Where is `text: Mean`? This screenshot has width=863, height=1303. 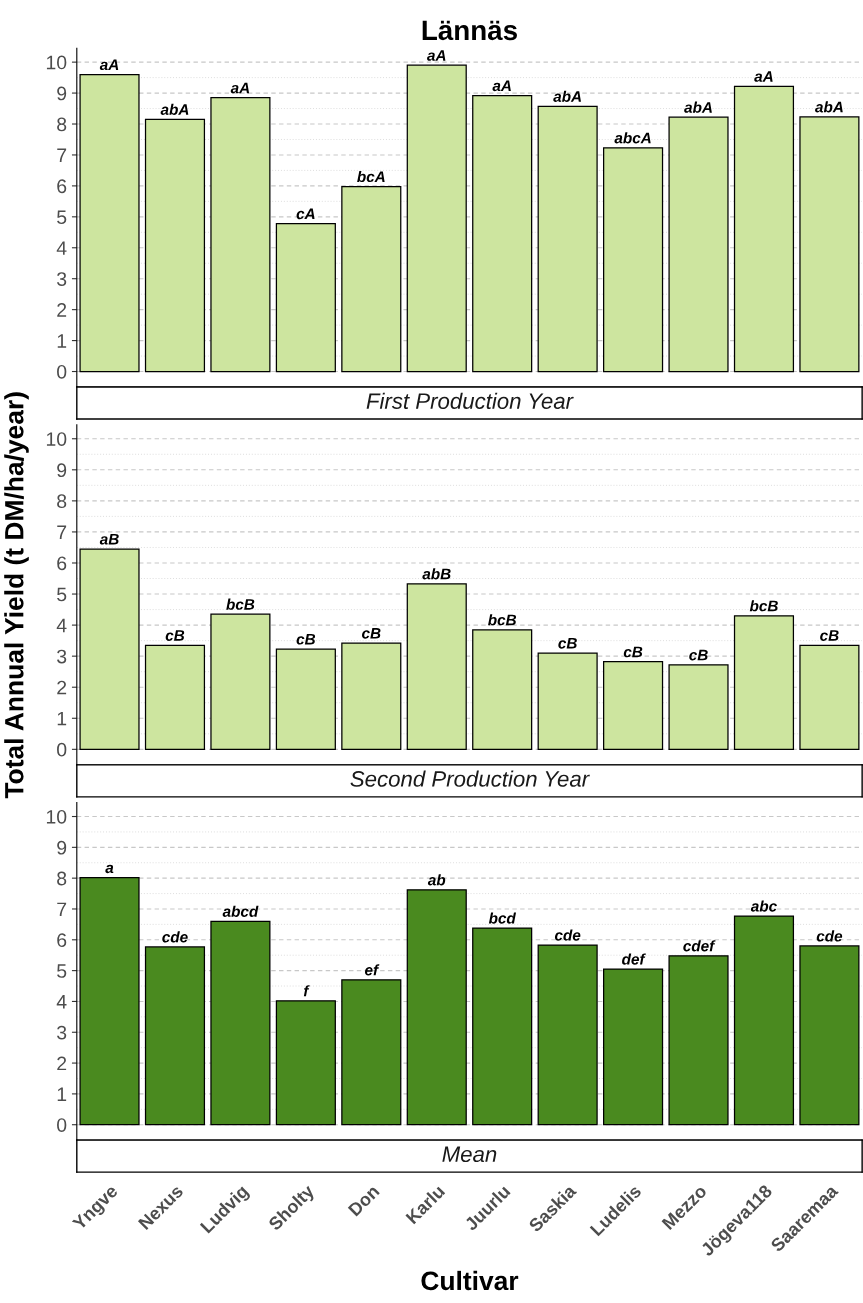
text: Mean is located at coordinates (469, 1154).